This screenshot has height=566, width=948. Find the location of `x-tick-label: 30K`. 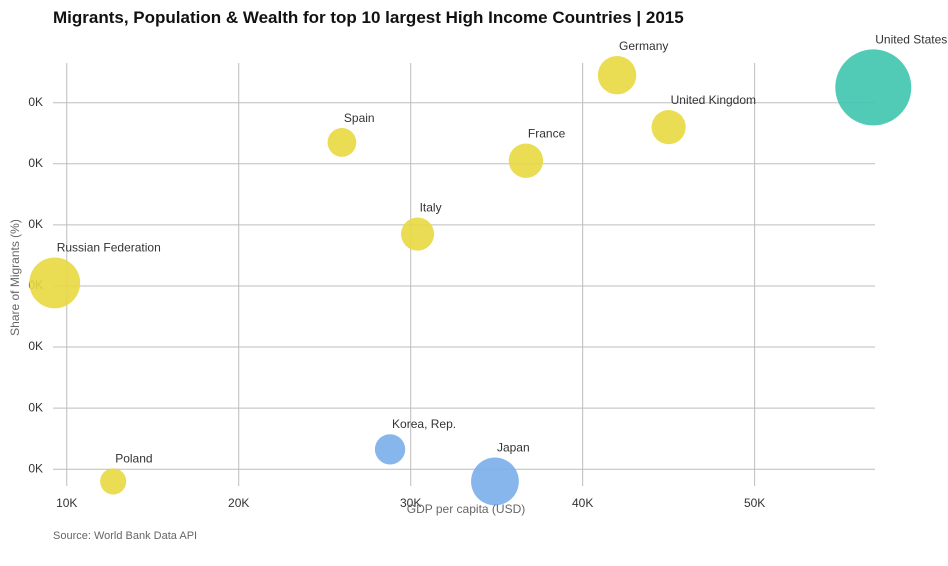

x-tick-label: 30K is located at coordinates (410, 503).